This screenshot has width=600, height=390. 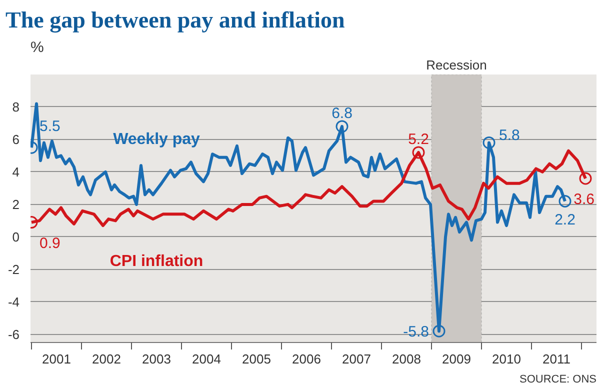 I want to click on y-tick-label: -4, so click(x=14, y=302).